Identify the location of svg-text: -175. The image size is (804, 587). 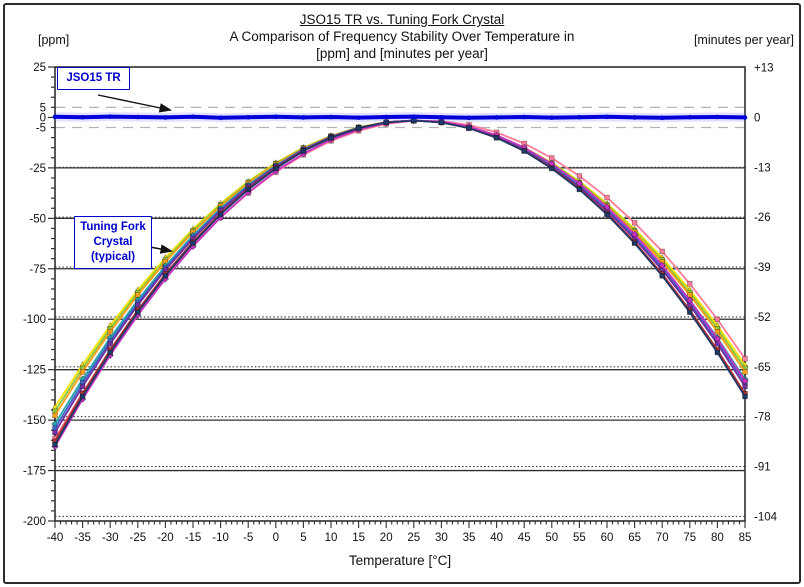
(34, 472).